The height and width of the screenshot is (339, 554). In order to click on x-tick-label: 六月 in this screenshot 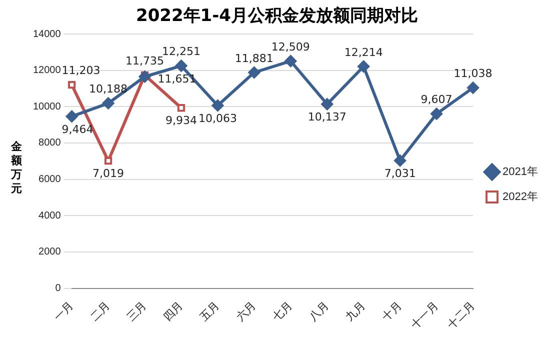, I will do `click(246, 311)`.